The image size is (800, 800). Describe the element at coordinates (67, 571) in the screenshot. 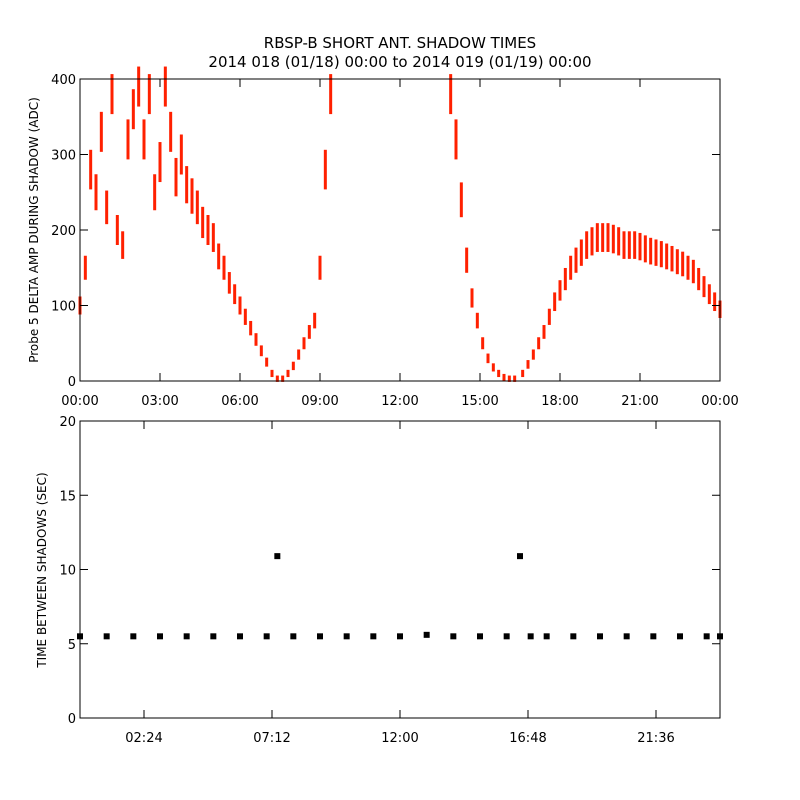

I see `bottom-ytick-label: 10` at that location.